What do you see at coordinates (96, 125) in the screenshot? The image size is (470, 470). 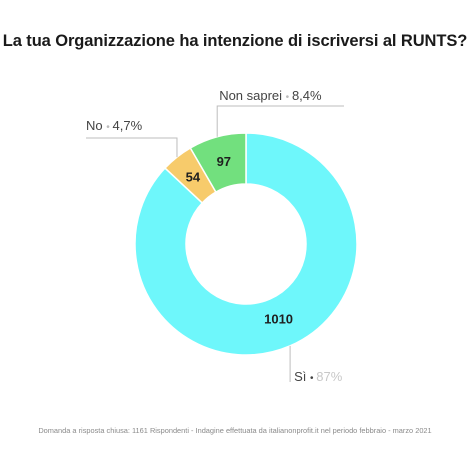 I see `slice-name: No` at bounding box center [96, 125].